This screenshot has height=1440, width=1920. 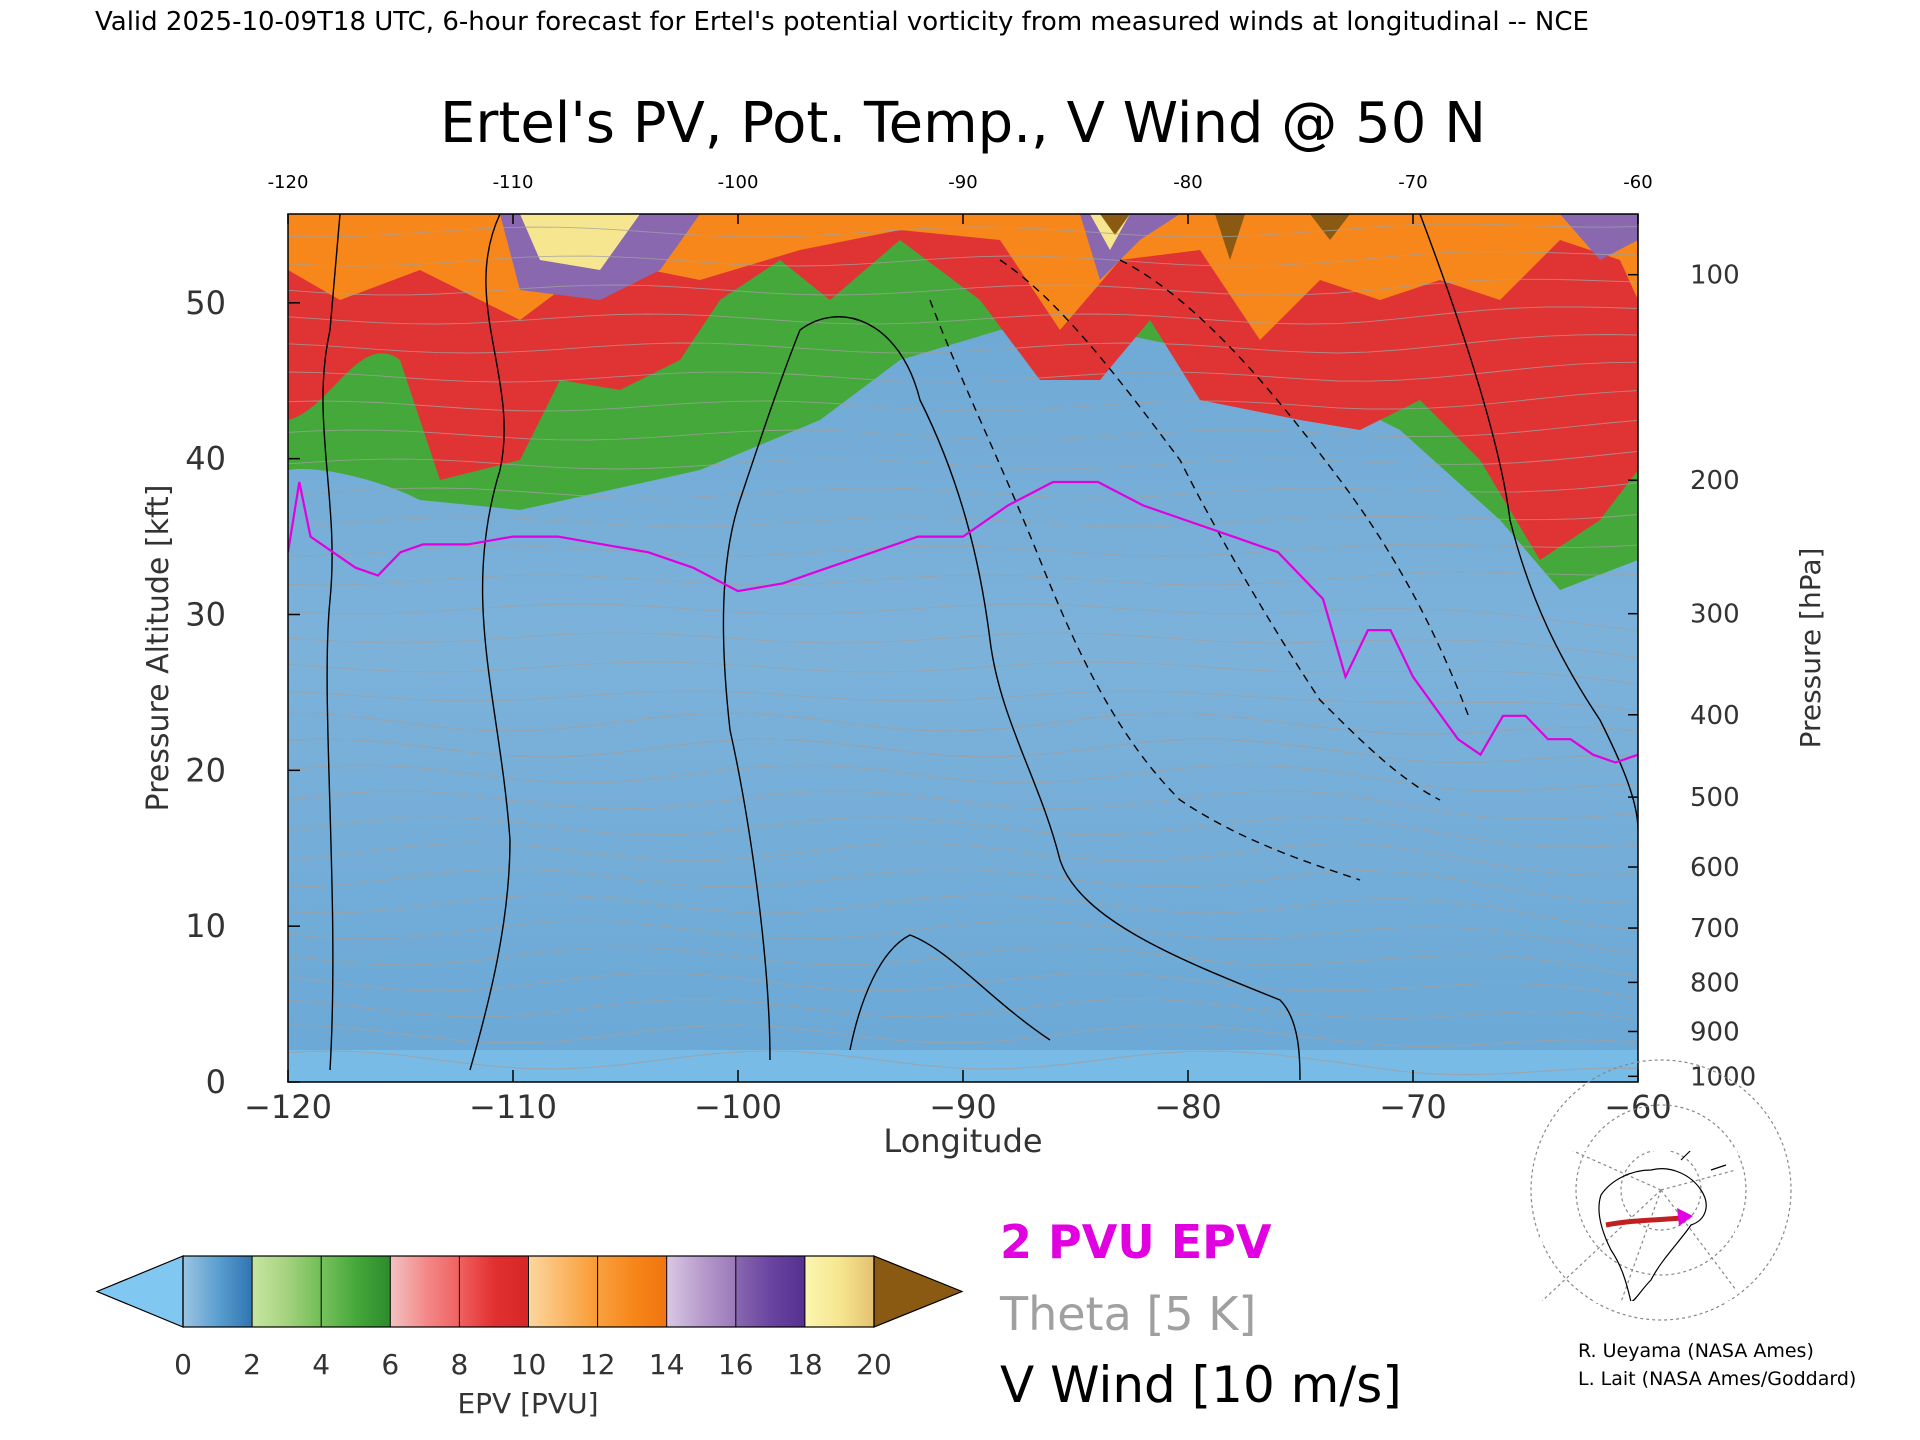 What do you see at coordinates (513, 182) in the screenshot?
I see `x-top-tick-label: -110` at bounding box center [513, 182].